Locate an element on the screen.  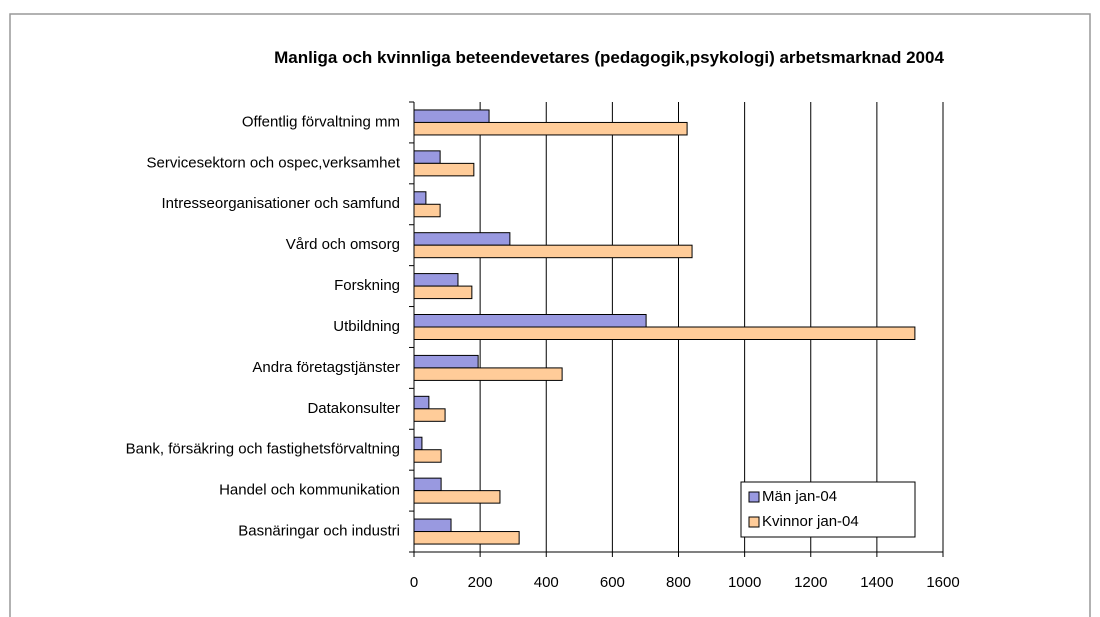
x-tick-label: 400 is located at coordinates (546, 582).